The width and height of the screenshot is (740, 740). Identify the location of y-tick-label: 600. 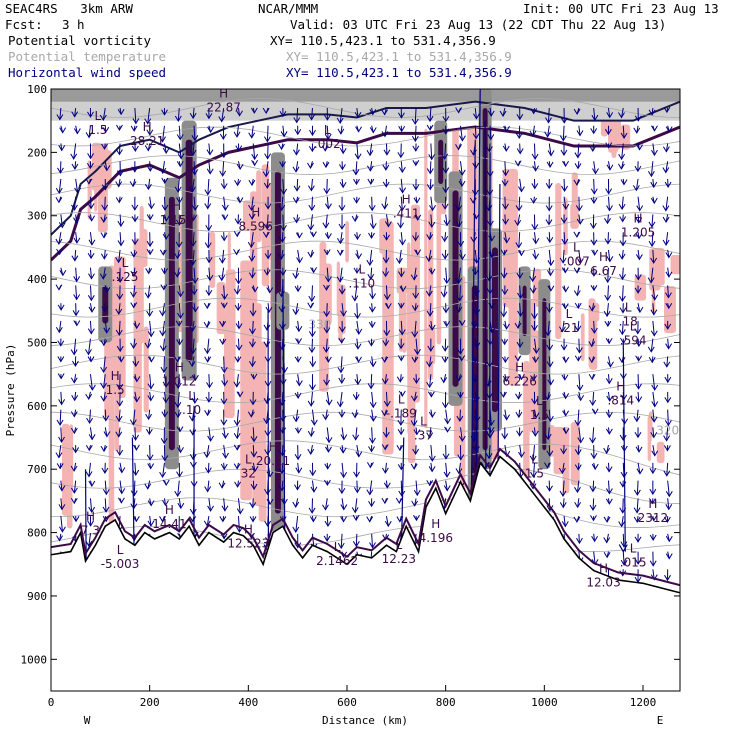
(37, 406).